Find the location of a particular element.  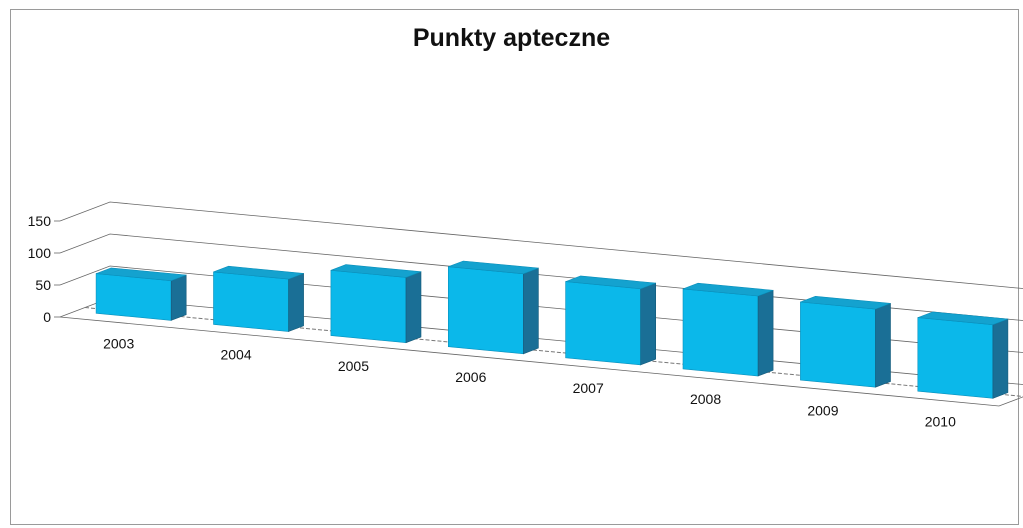

x-tick-label: 2007 is located at coordinates (588, 388).